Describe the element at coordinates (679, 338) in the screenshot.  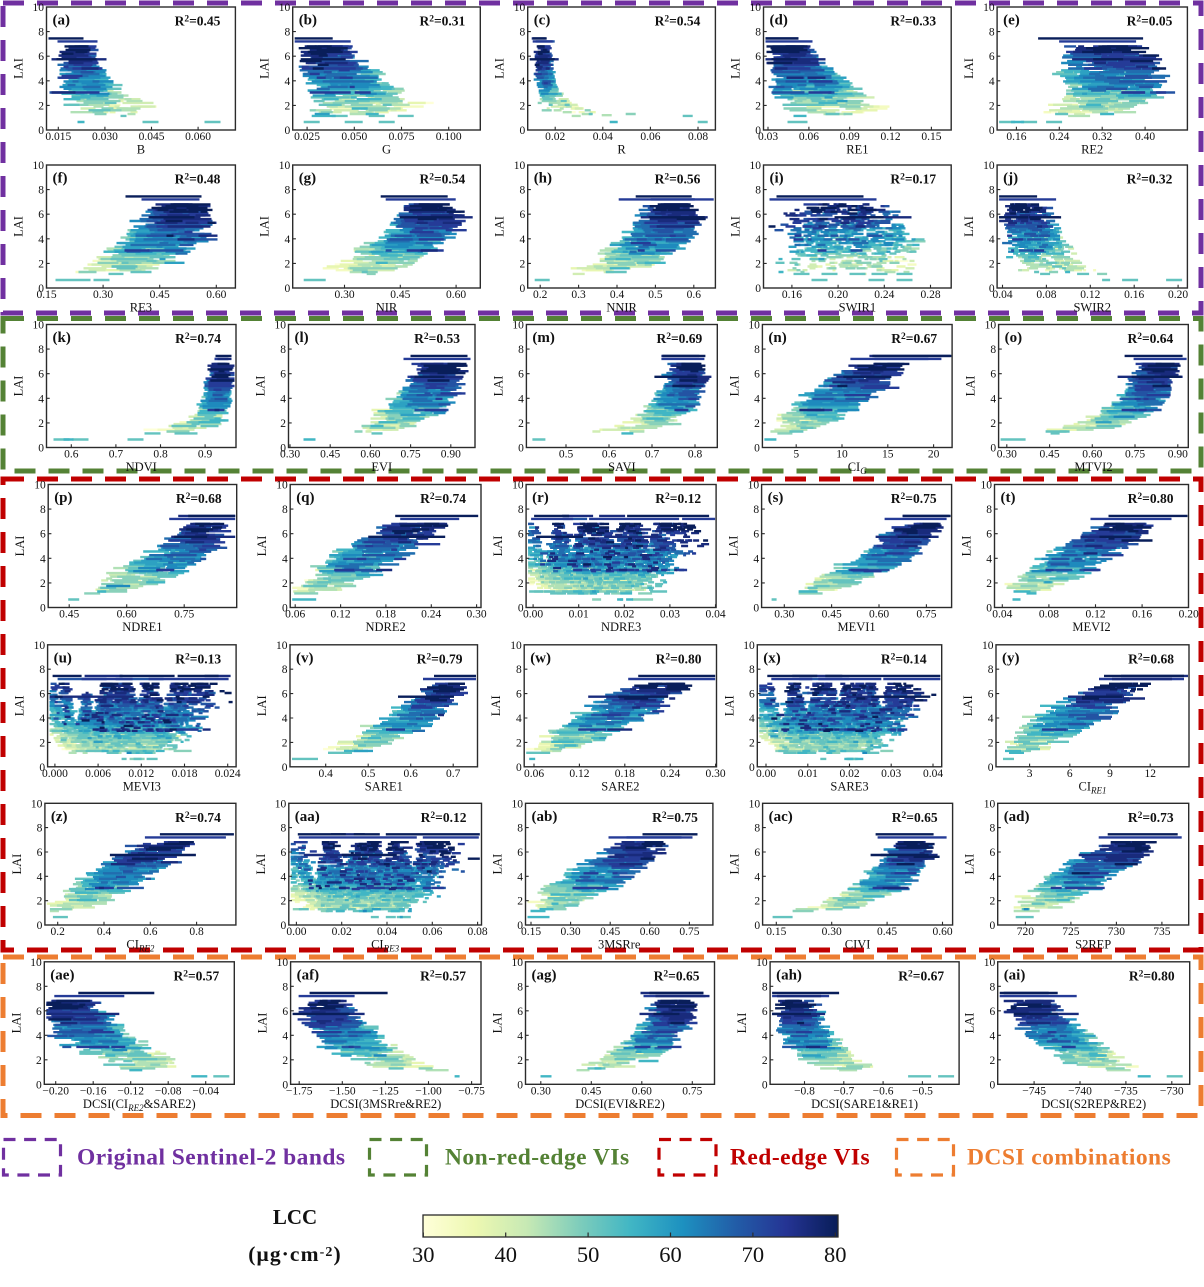
I see `svg-text: R2=0.69` at that location.